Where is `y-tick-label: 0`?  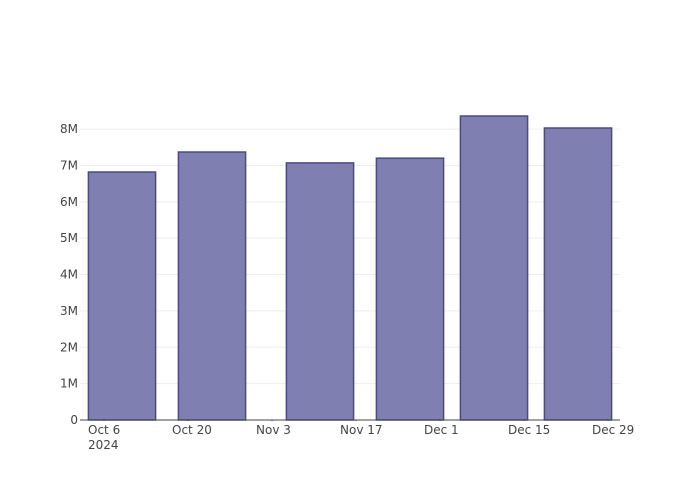
y-tick-label: 0 is located at coordinates (74, 420).